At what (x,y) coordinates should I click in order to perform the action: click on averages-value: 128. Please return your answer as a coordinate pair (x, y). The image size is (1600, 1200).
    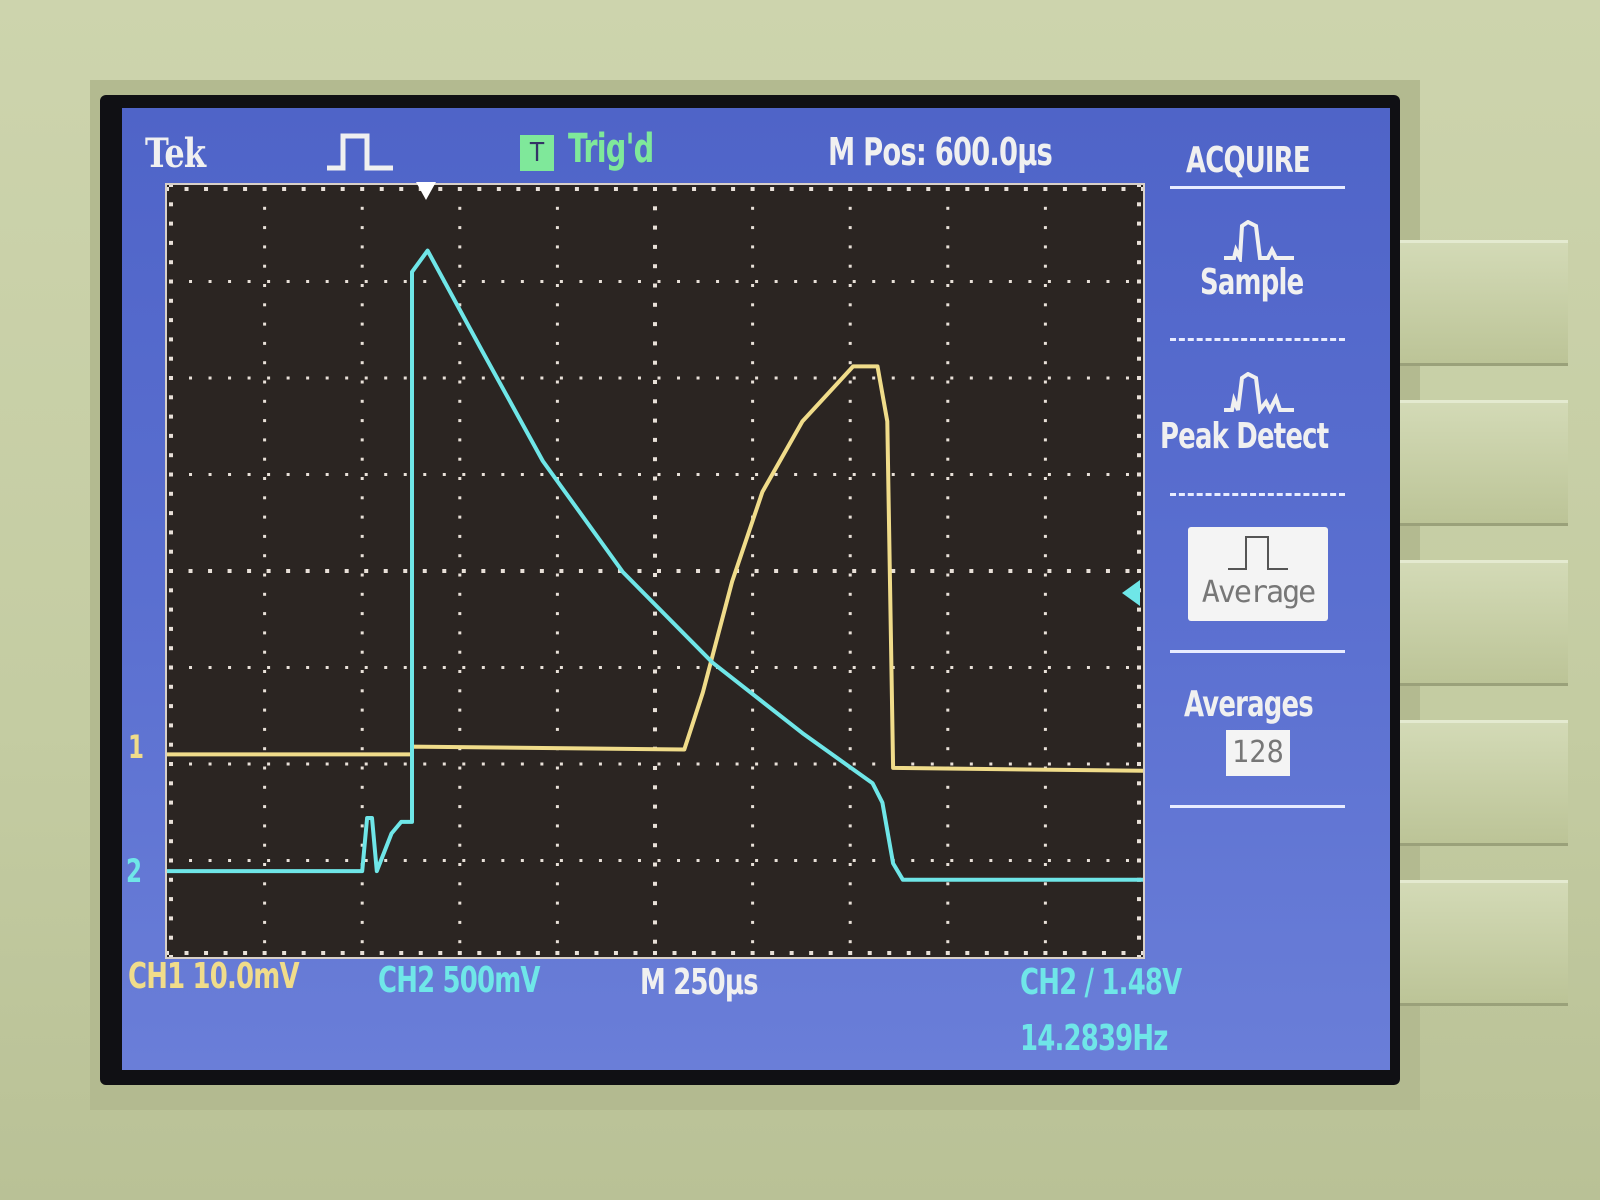
    Looking at the image, I should click on (1258, 753).